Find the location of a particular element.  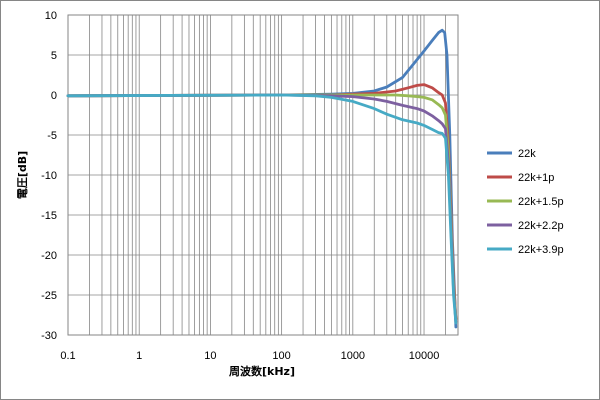

x-tick-label: 1 is located at coordinates (139, 356).